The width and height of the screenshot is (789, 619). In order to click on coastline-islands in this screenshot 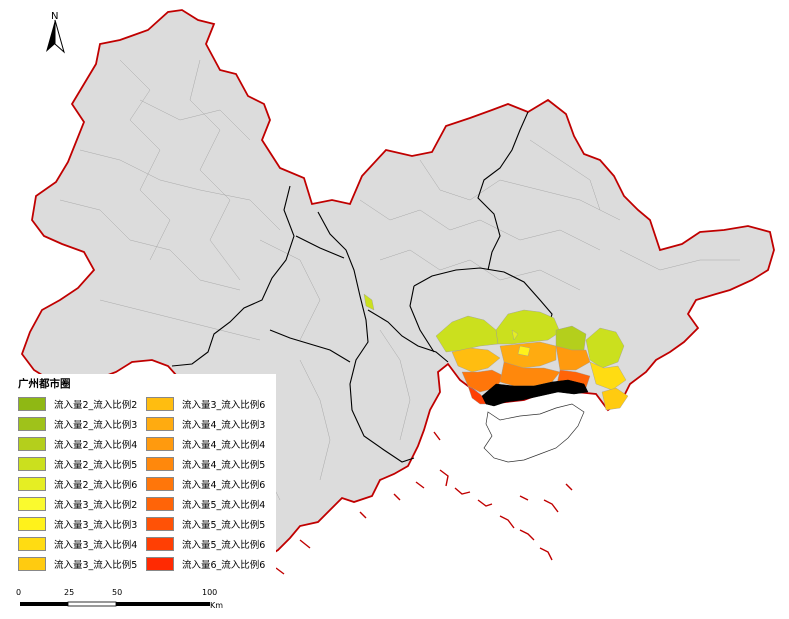, I will do `click(424, 503)`.